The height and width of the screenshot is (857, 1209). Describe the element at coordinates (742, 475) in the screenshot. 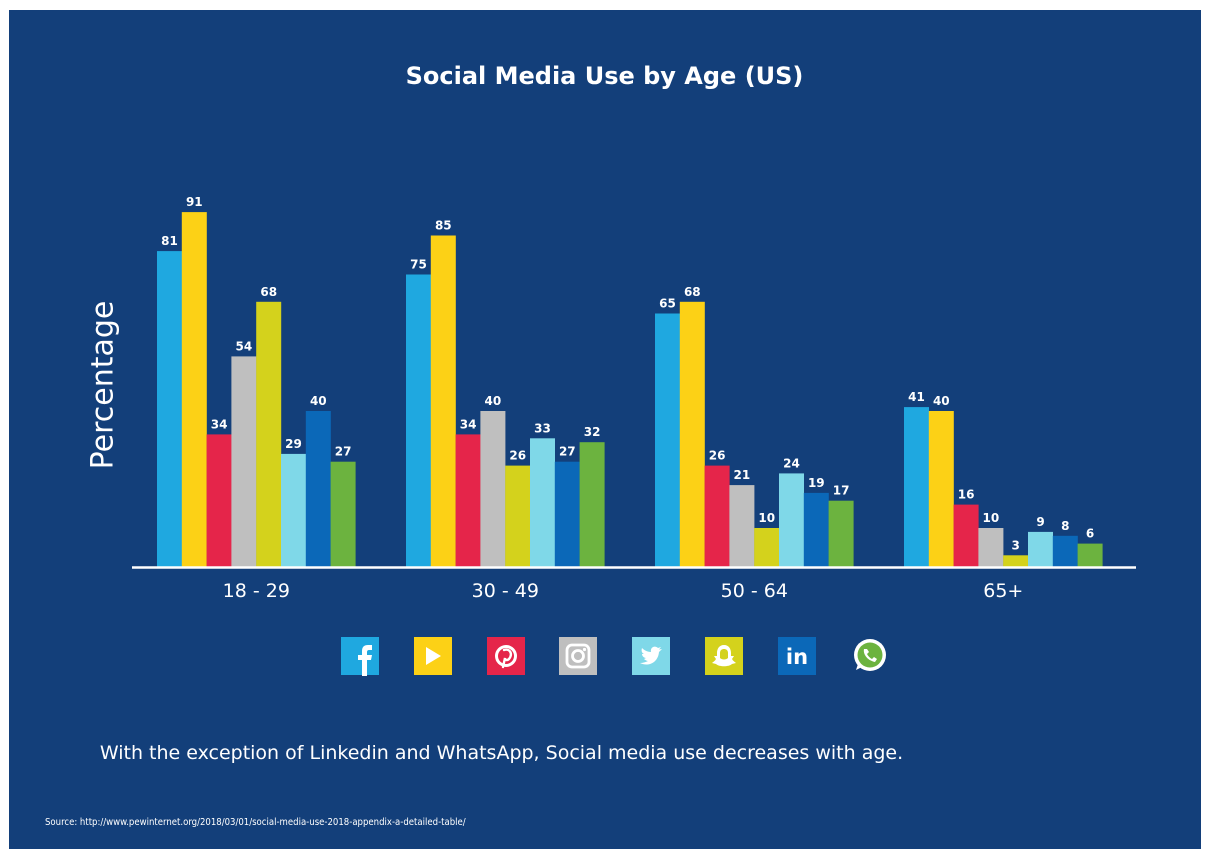

I see `data-label: 21` at that location.